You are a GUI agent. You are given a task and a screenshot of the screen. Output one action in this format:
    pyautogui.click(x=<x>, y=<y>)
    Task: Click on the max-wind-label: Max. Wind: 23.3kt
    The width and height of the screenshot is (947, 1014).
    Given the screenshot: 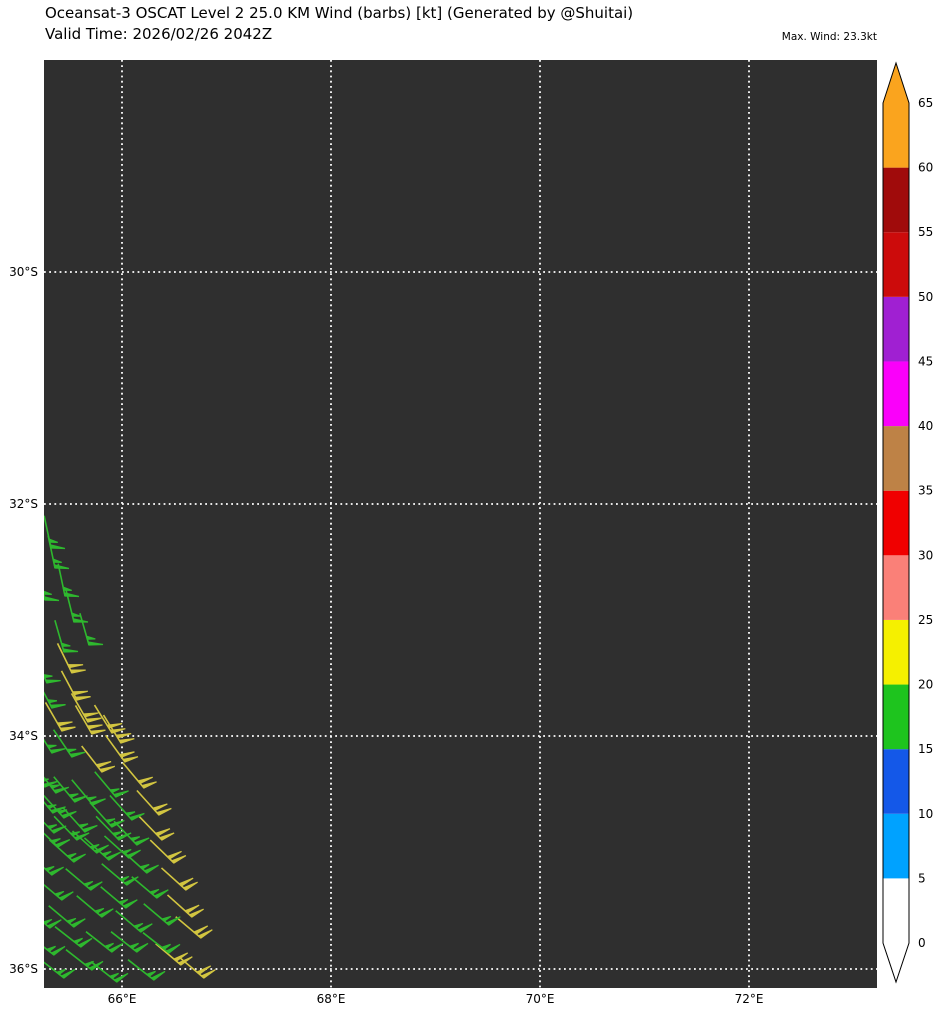 What is the action you would take?
    pyautogui.click(x=829, y=37)
    